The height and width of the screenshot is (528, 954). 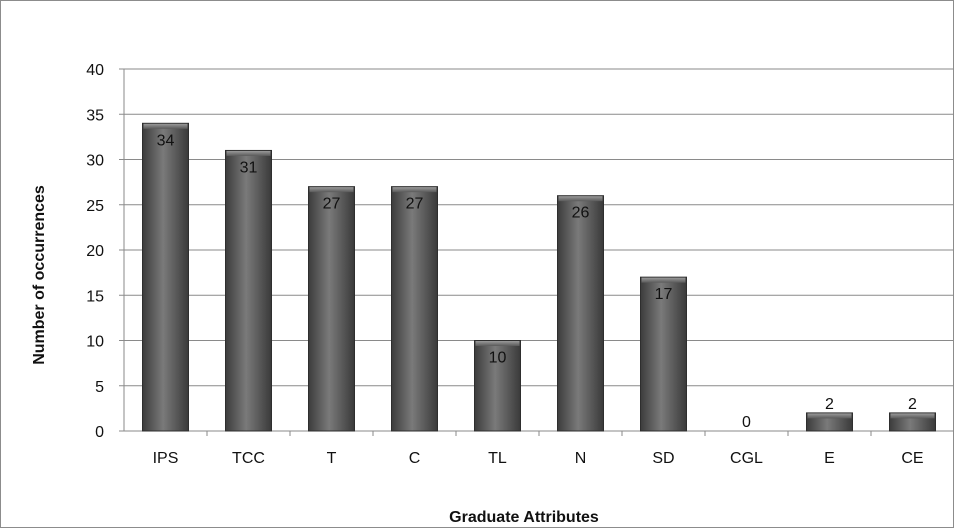 I want to click on bar-cap-n, so click(x=580, y=199).